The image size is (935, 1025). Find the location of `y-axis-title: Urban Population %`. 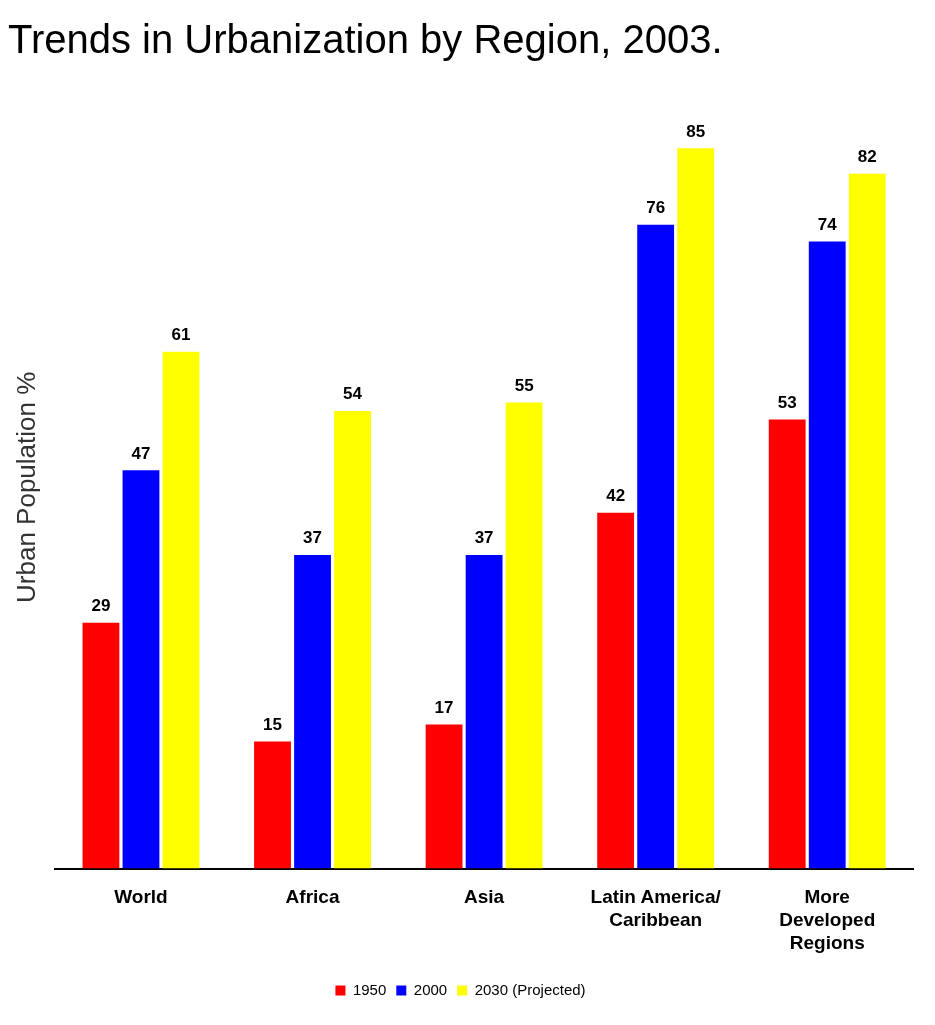

y-axis-title: Urban Population % is located at coordinates (25, 487).